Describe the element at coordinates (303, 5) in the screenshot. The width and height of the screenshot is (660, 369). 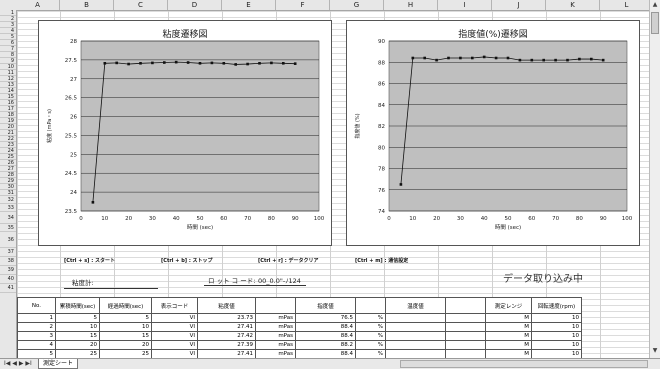
I see `column-header-F: F` at that location.